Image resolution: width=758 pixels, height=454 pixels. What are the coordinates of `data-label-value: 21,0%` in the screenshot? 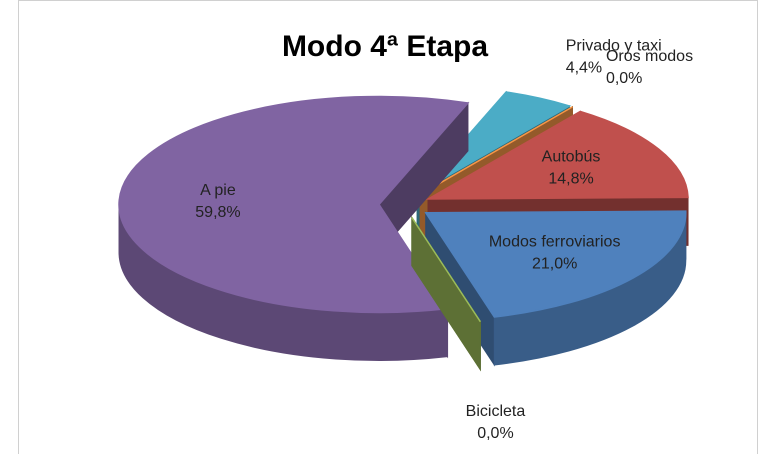 It's located at (554, 263).